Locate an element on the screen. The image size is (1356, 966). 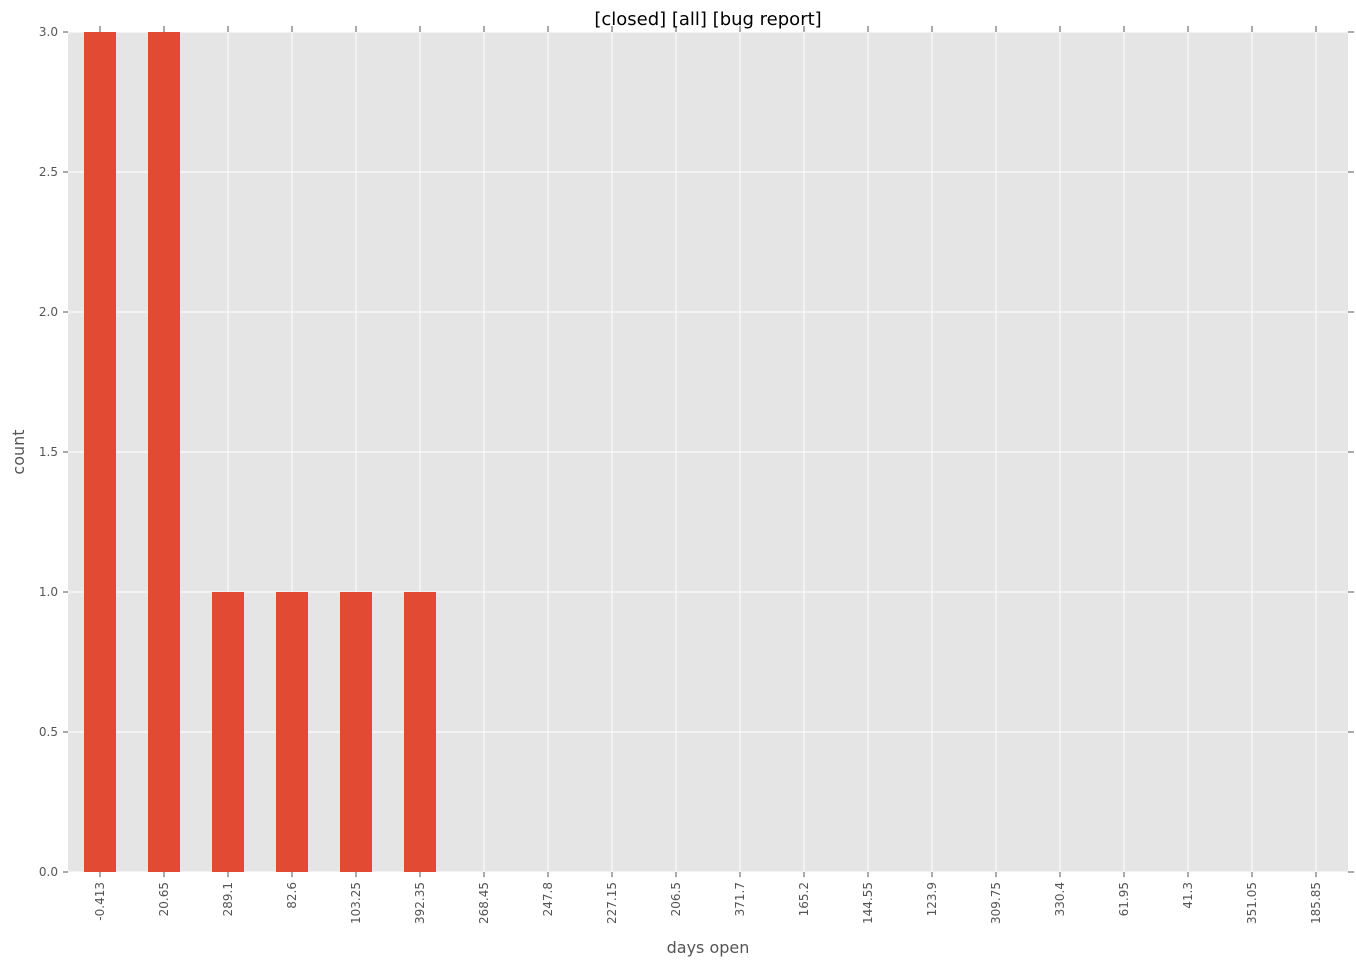
x-tick-label: 20.65 is located at coordinates (164, 899).